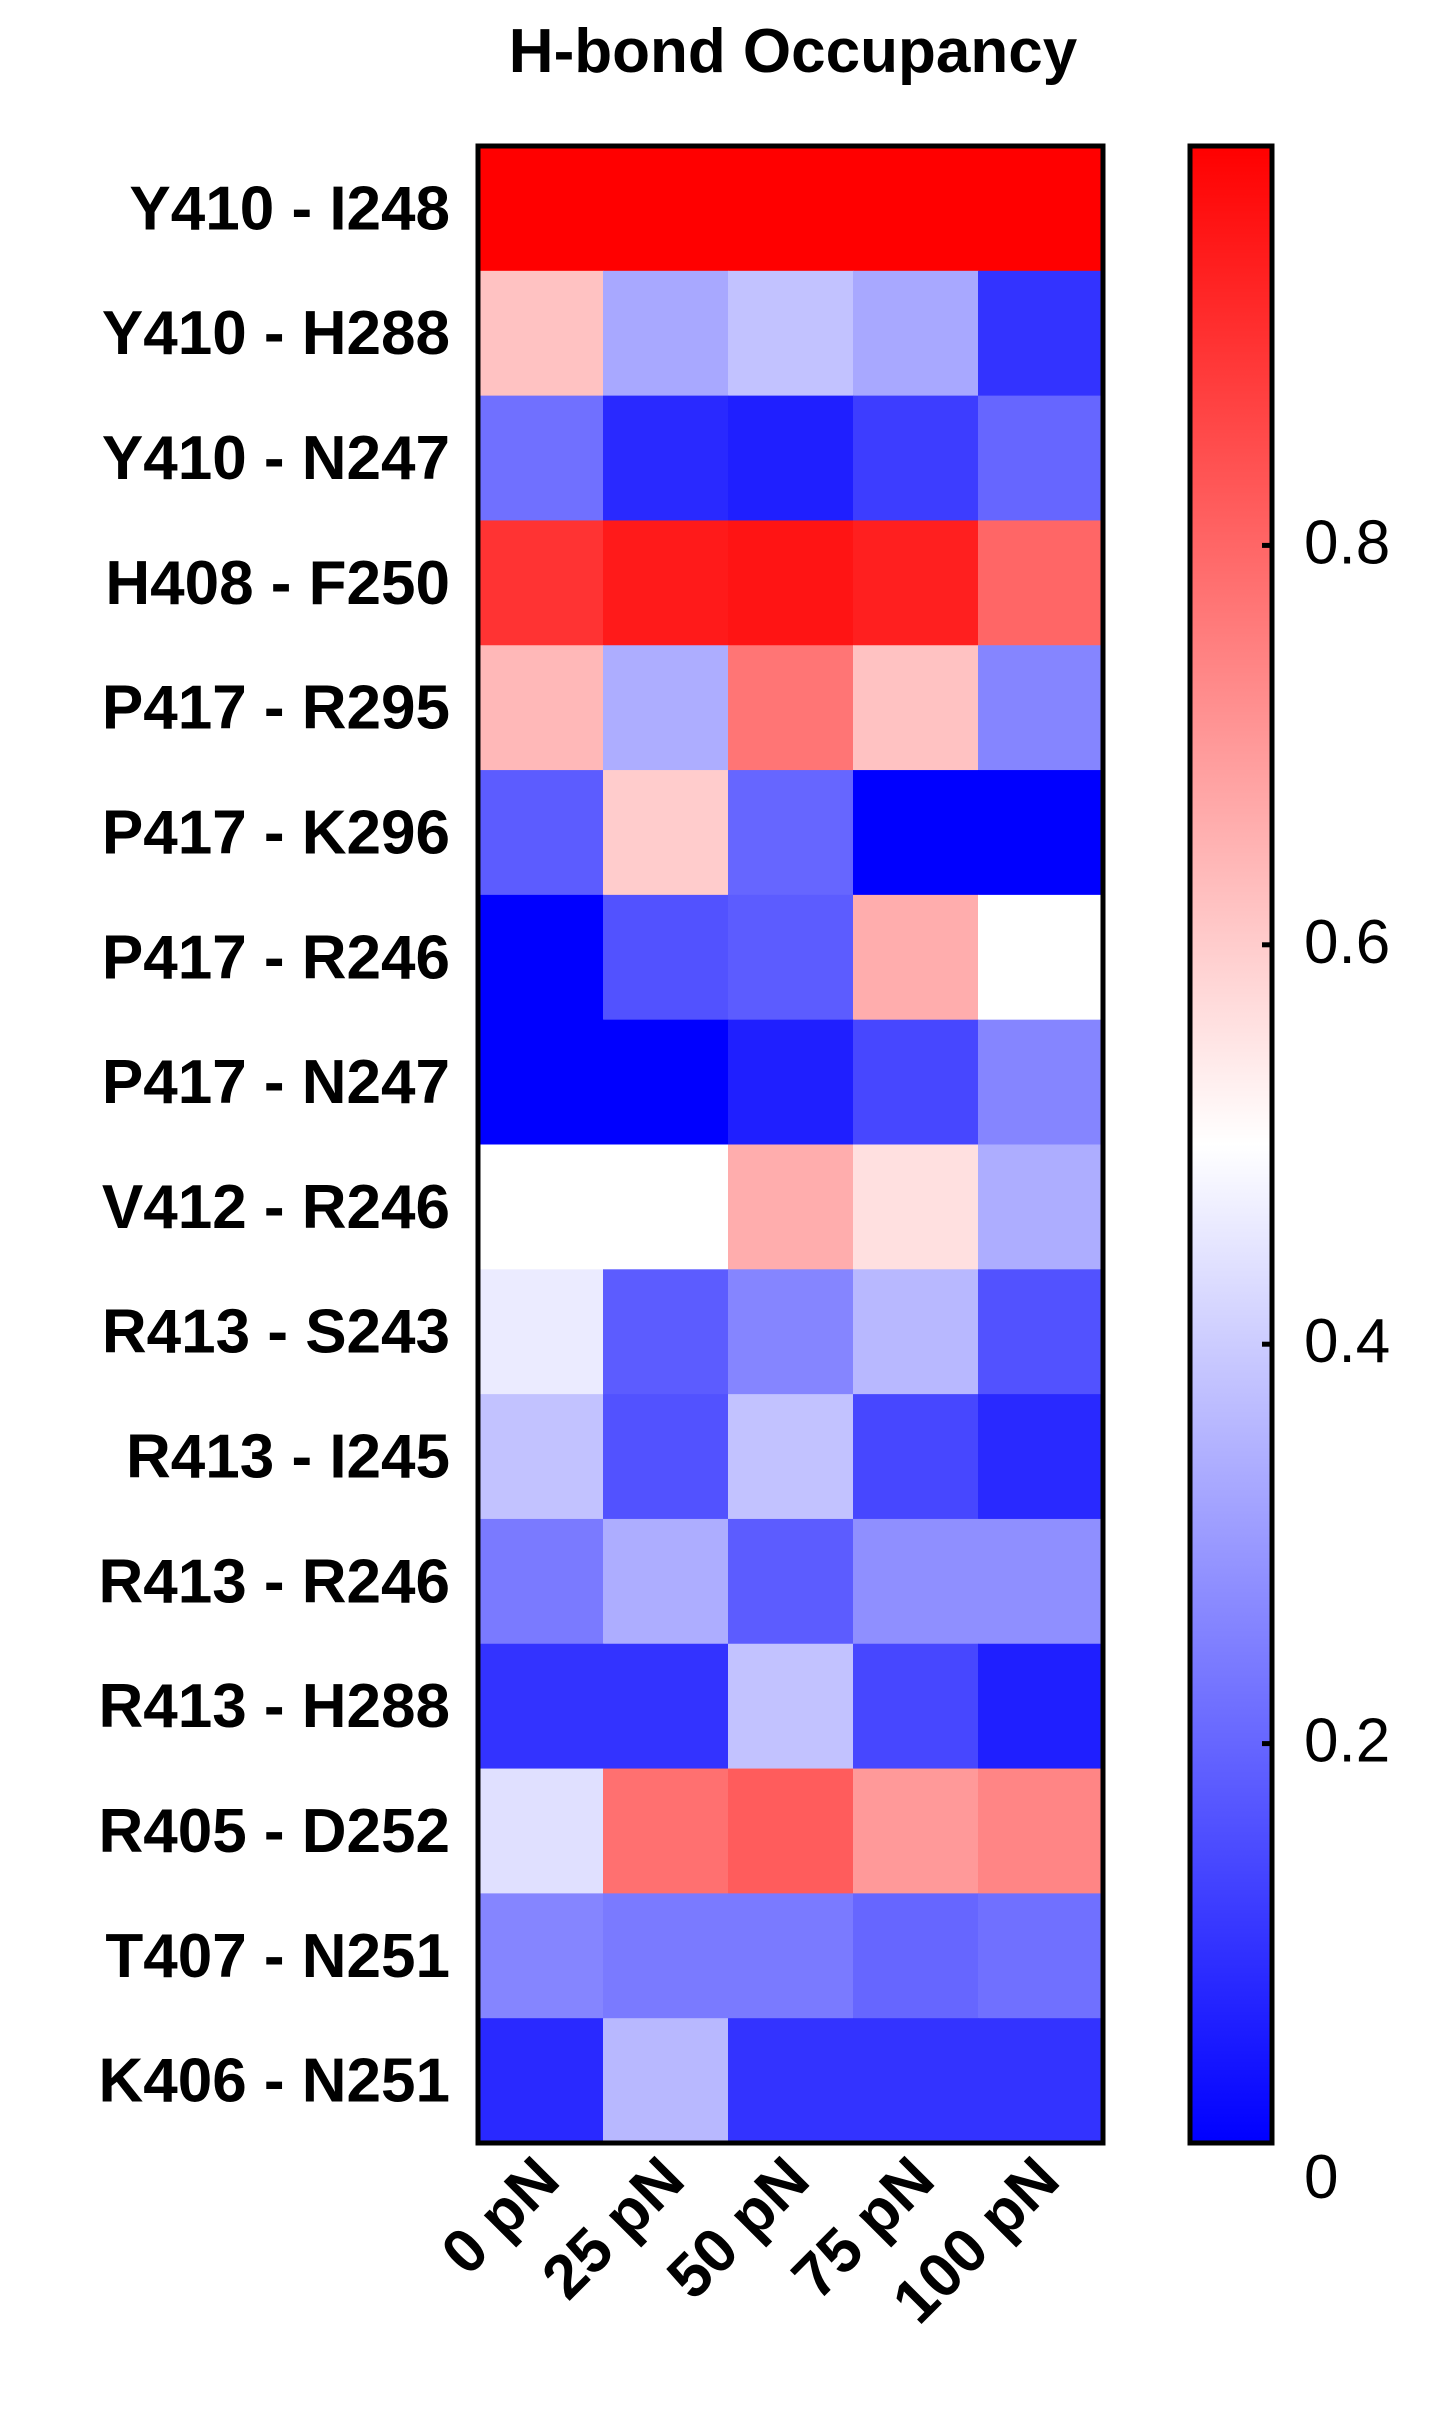 This screenshot has height=2411, width=1437. Describe the element at coordinates (793, 51) in the screenshot. I see `chart-title: H-bond Occupancy` at that location.